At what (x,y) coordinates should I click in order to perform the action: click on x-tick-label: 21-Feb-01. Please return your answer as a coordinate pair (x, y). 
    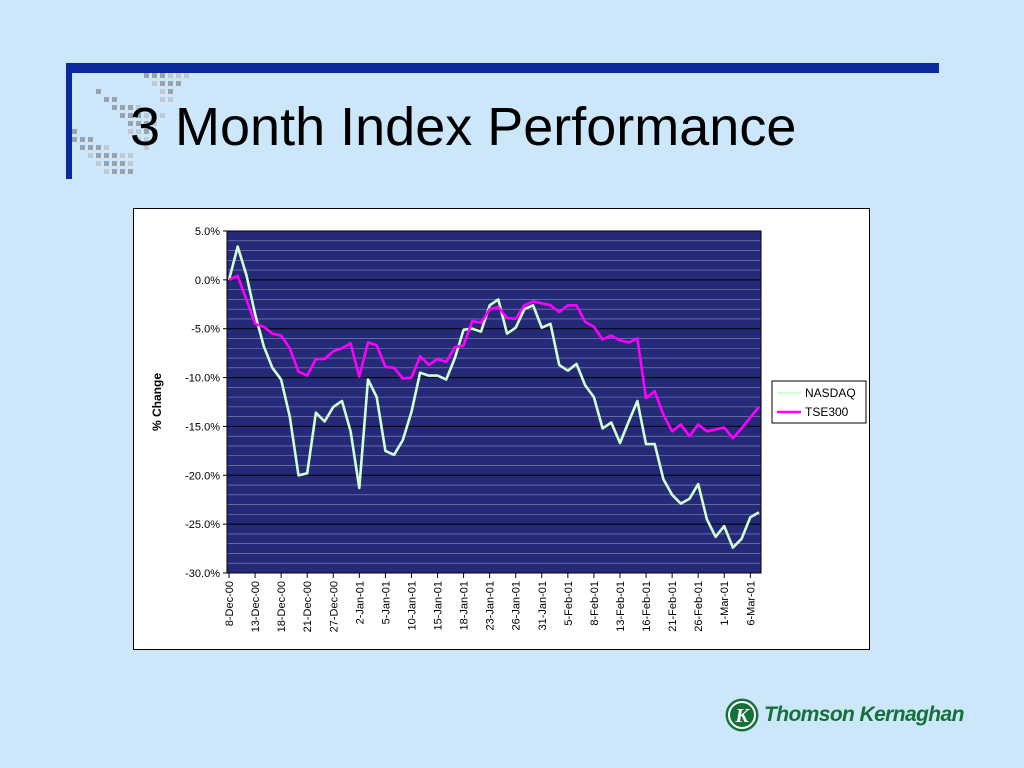
    Looking at the image, I should click on (673, 606).